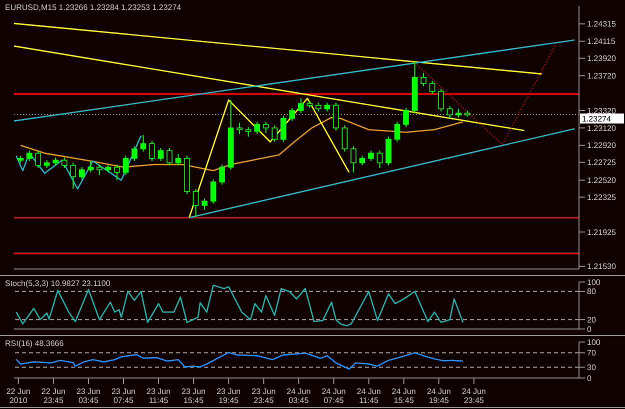 The width and height of the screenshot is (625, 409). Describe the element at coordinates (298, 396) in the screenshot. I see `x-tick-label: 24 Jun 03:45` at that location.